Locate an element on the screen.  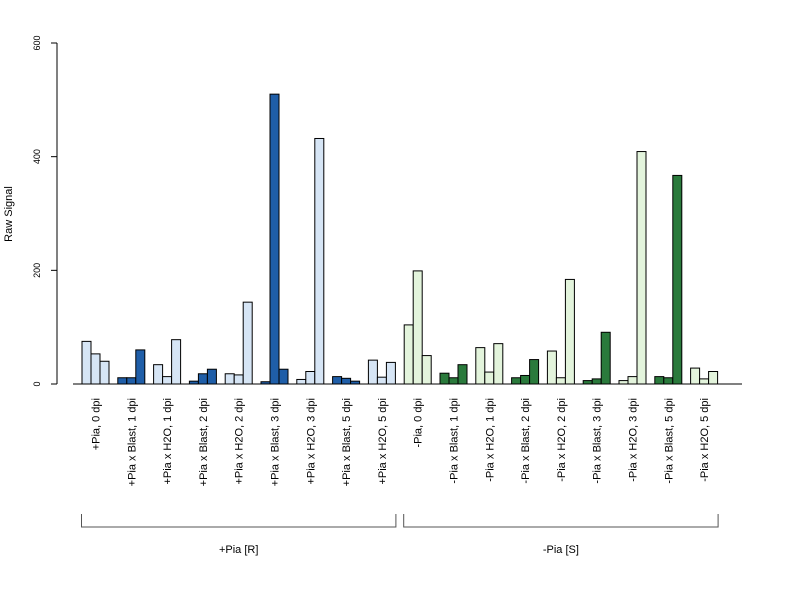
x-tick-label: -Pia x Blast, 2 dpi is located at coordinates (526, 441).